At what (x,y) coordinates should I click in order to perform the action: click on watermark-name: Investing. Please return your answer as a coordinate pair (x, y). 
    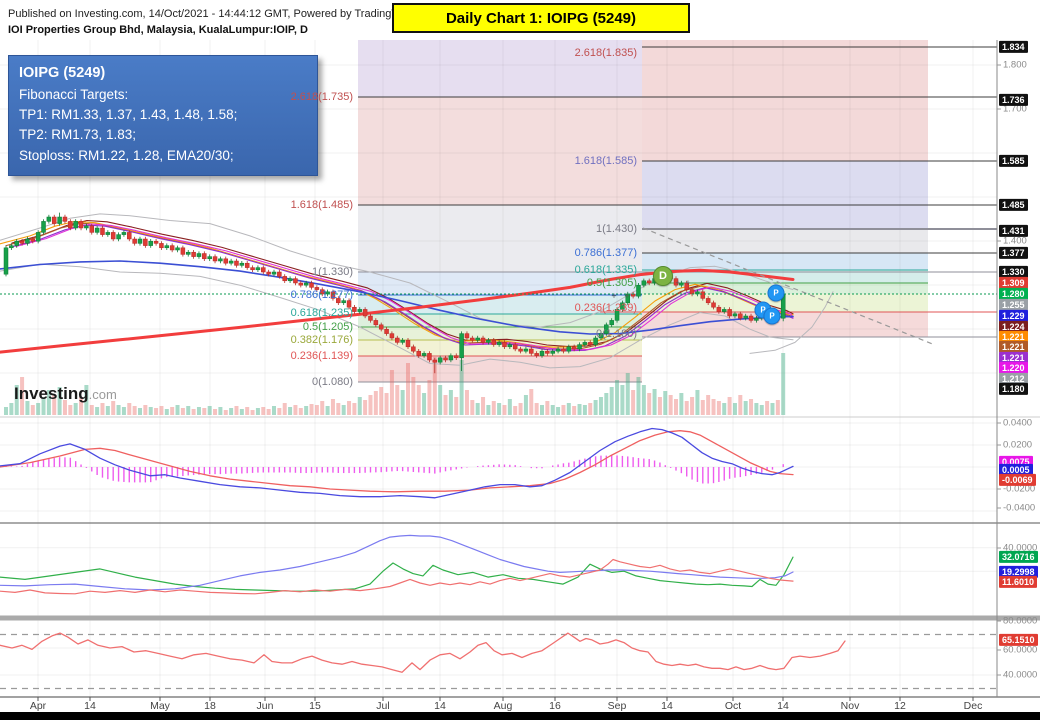
    Looking at the image, I should click on (51, 393).